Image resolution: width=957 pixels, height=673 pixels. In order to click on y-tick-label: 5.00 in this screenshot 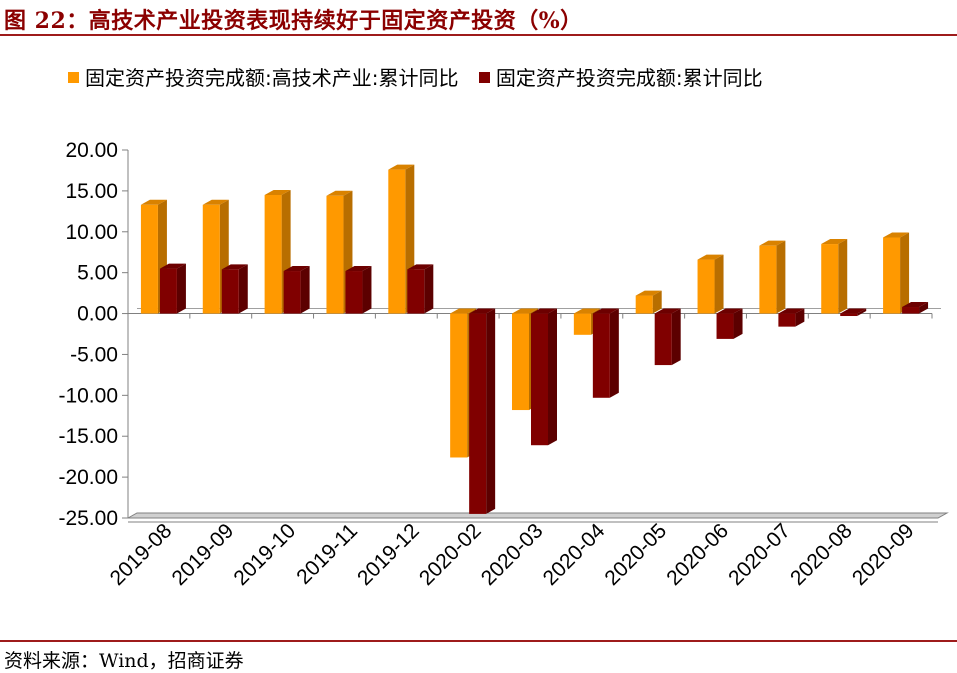, I will do `click(97, 273)`.